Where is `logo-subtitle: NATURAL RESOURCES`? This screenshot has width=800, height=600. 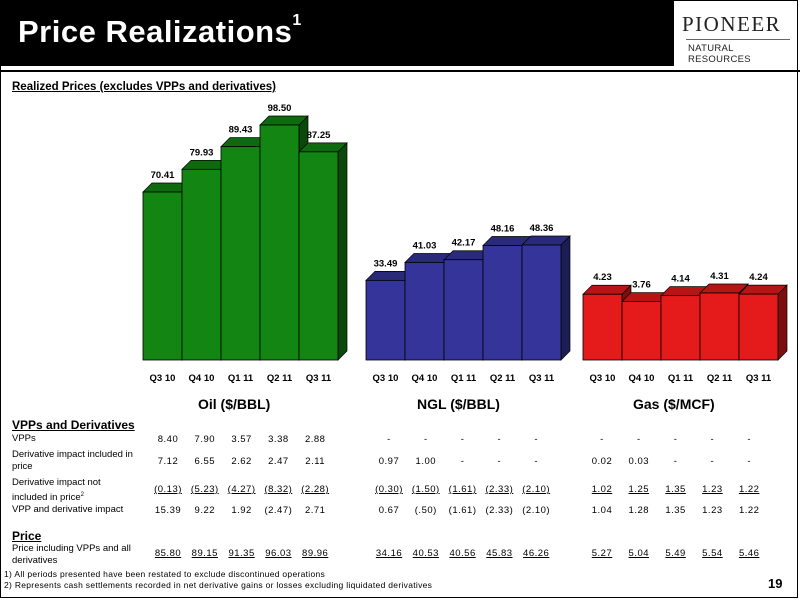
logo-subtitle: NATURAL RESOURCES is located at coordinates (719, 54).